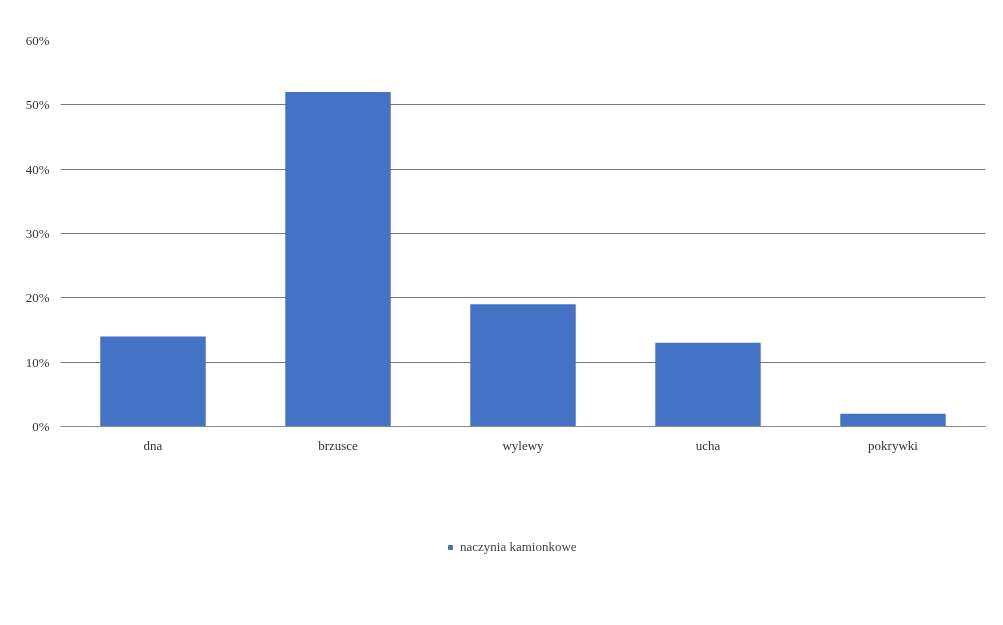 The height and width of the screenshot is (625, 1003). What do you see at coordinates (893, 445) in the screenshot?
I see `x-tick-label: pokrywki` at bounding box center [893, 445].